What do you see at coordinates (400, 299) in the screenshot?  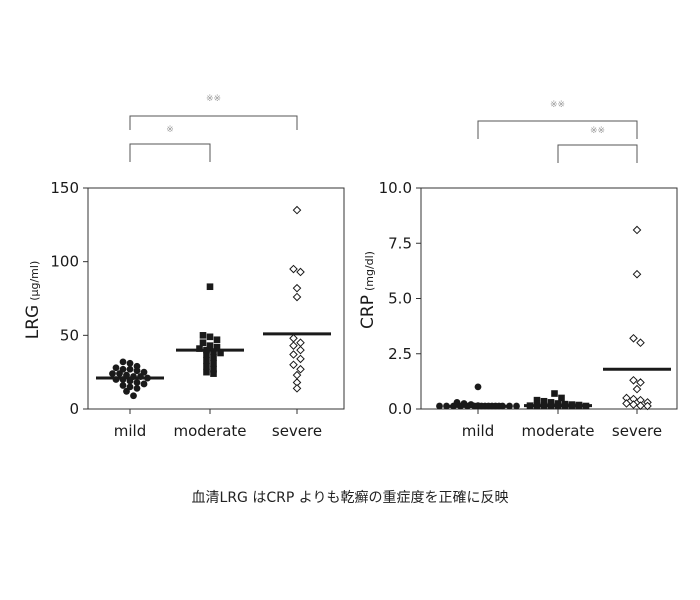 I see `y-tick-label: 5.0` at bounding box center [400, 299].